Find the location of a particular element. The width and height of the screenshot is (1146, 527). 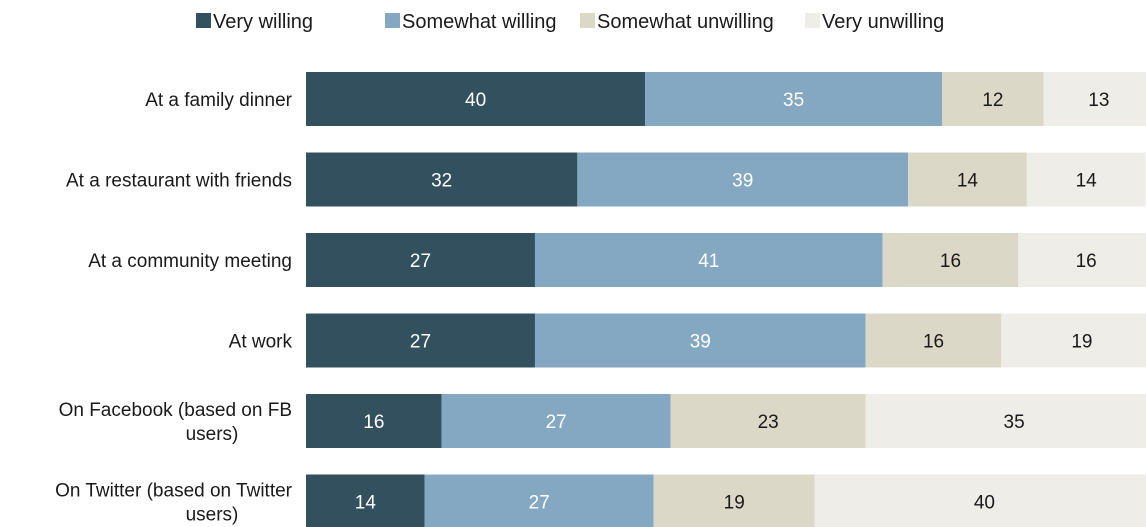

data-label: 32 is located at coordinates (441, 181).